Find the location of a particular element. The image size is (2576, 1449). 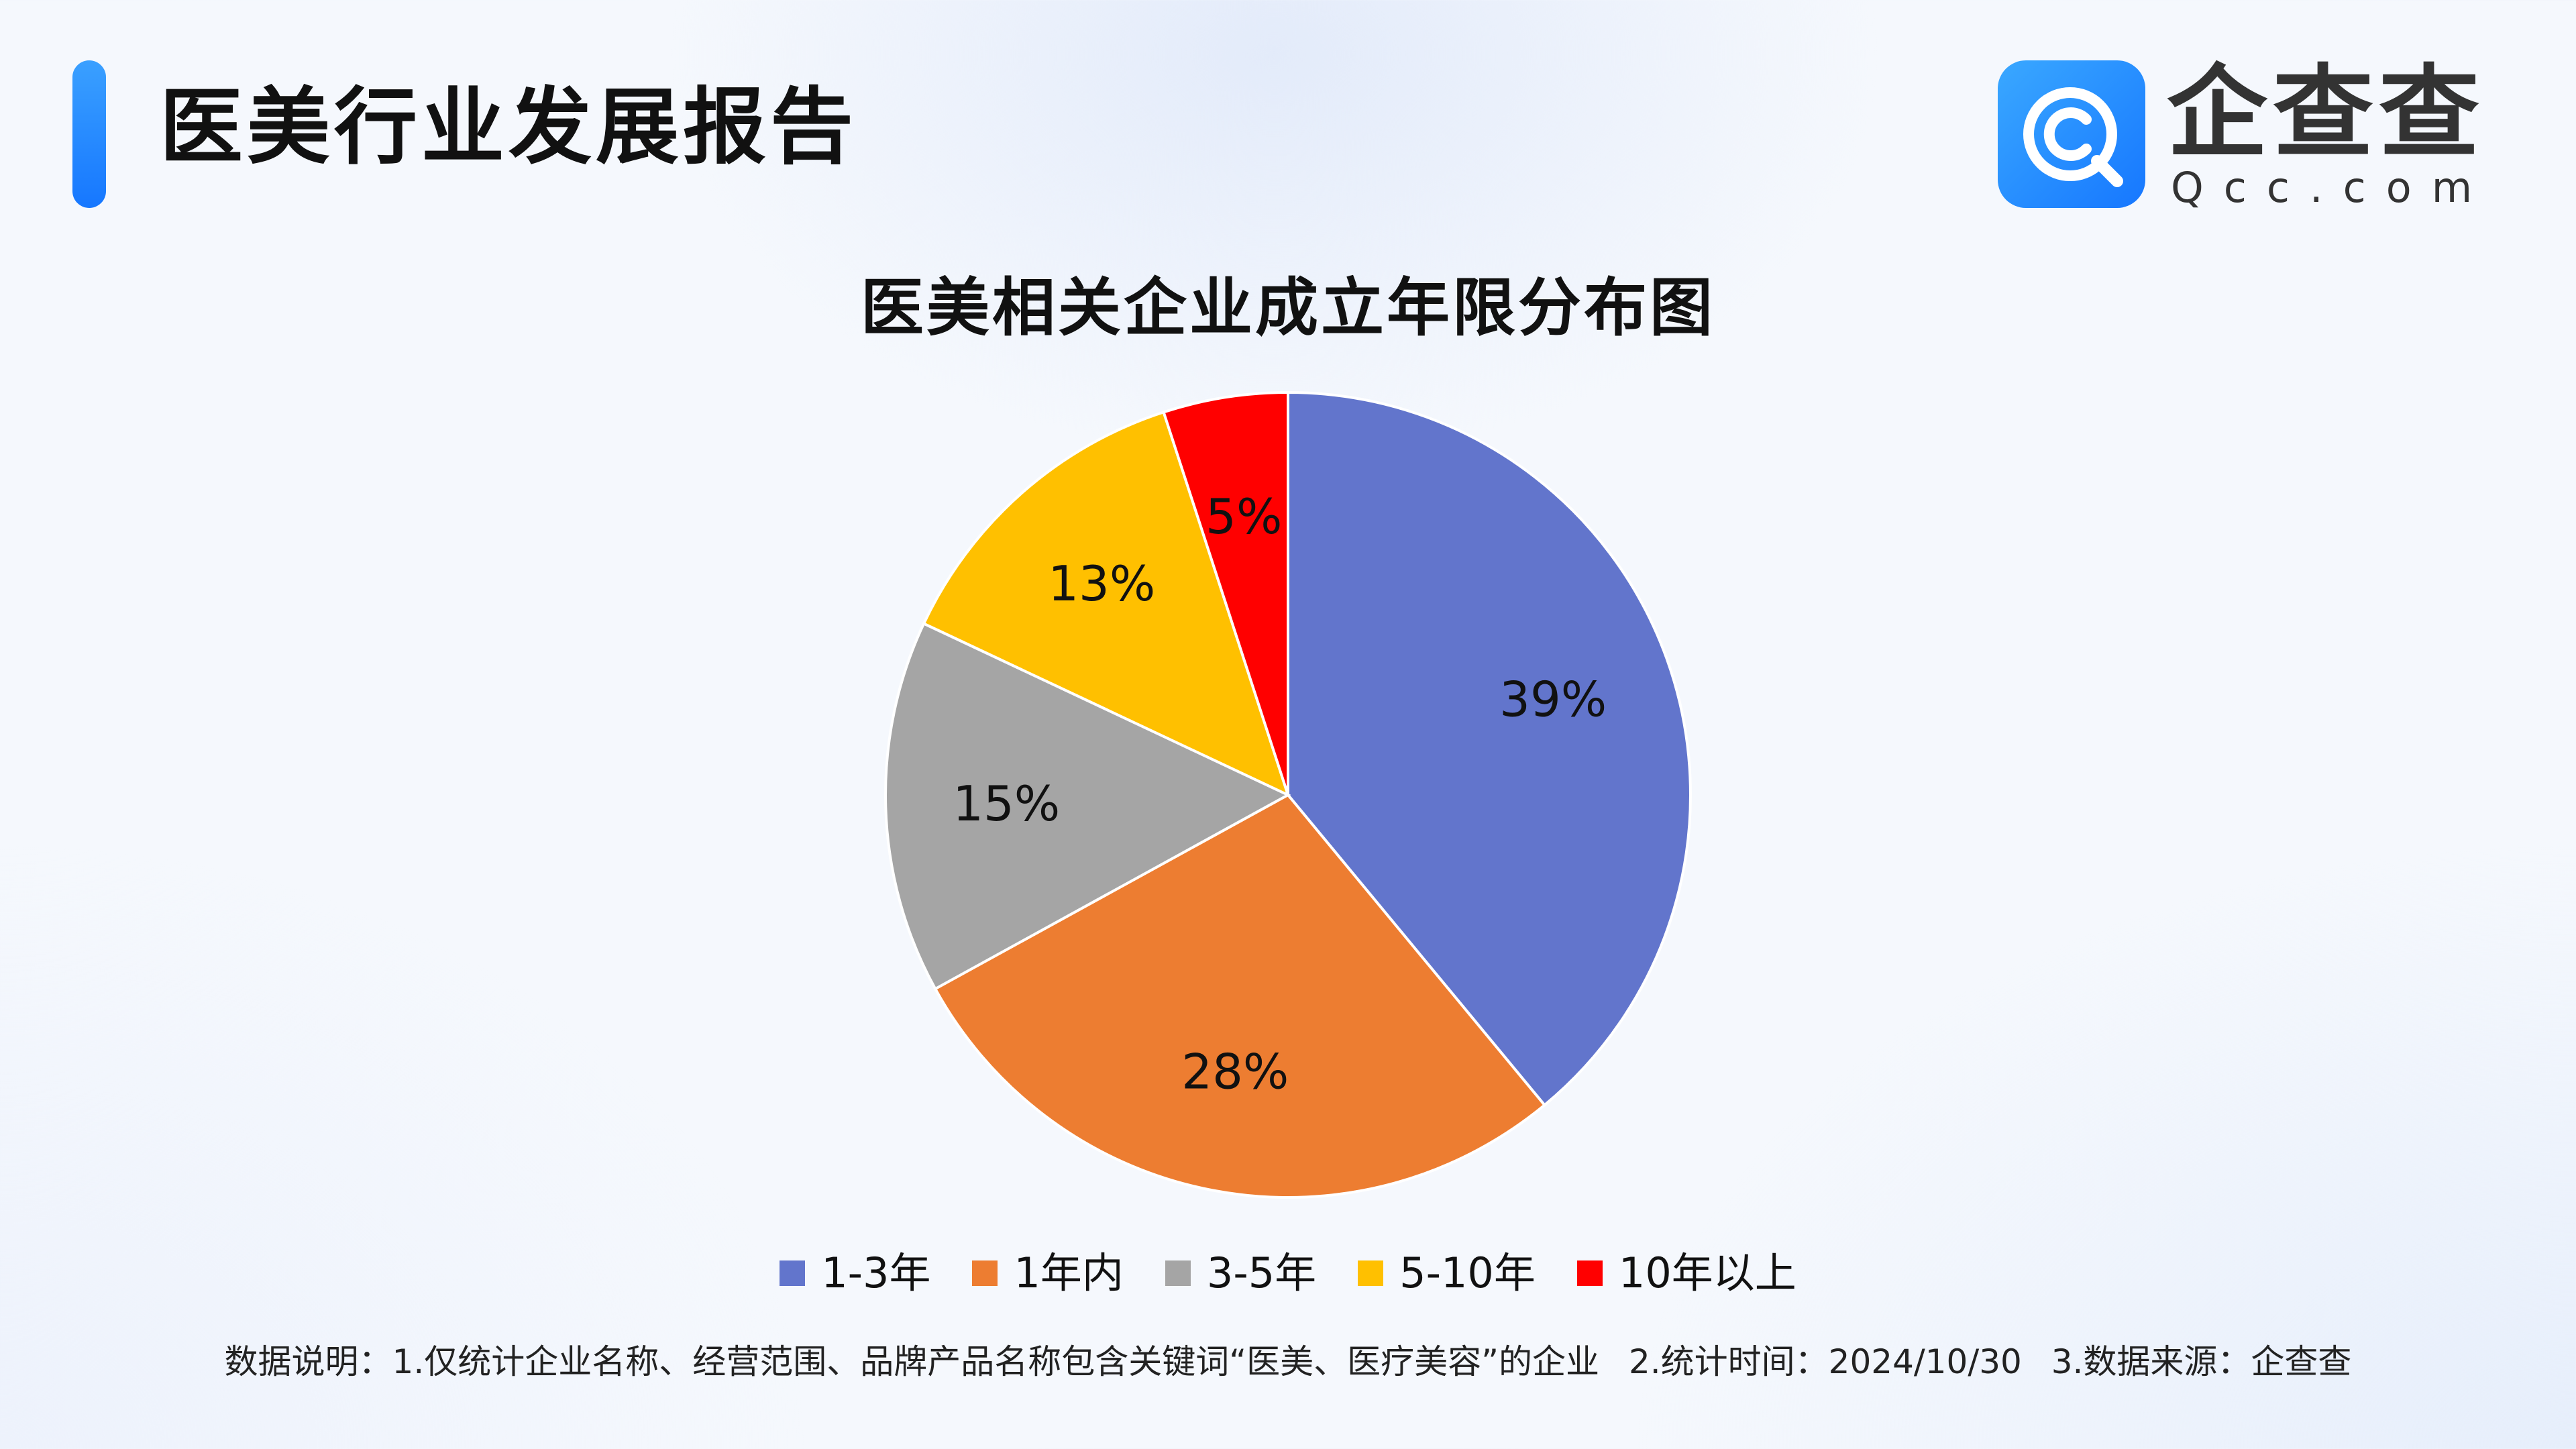

legend-item-3-5-years: 3-5年 is located at coordinates (1240, 1273).